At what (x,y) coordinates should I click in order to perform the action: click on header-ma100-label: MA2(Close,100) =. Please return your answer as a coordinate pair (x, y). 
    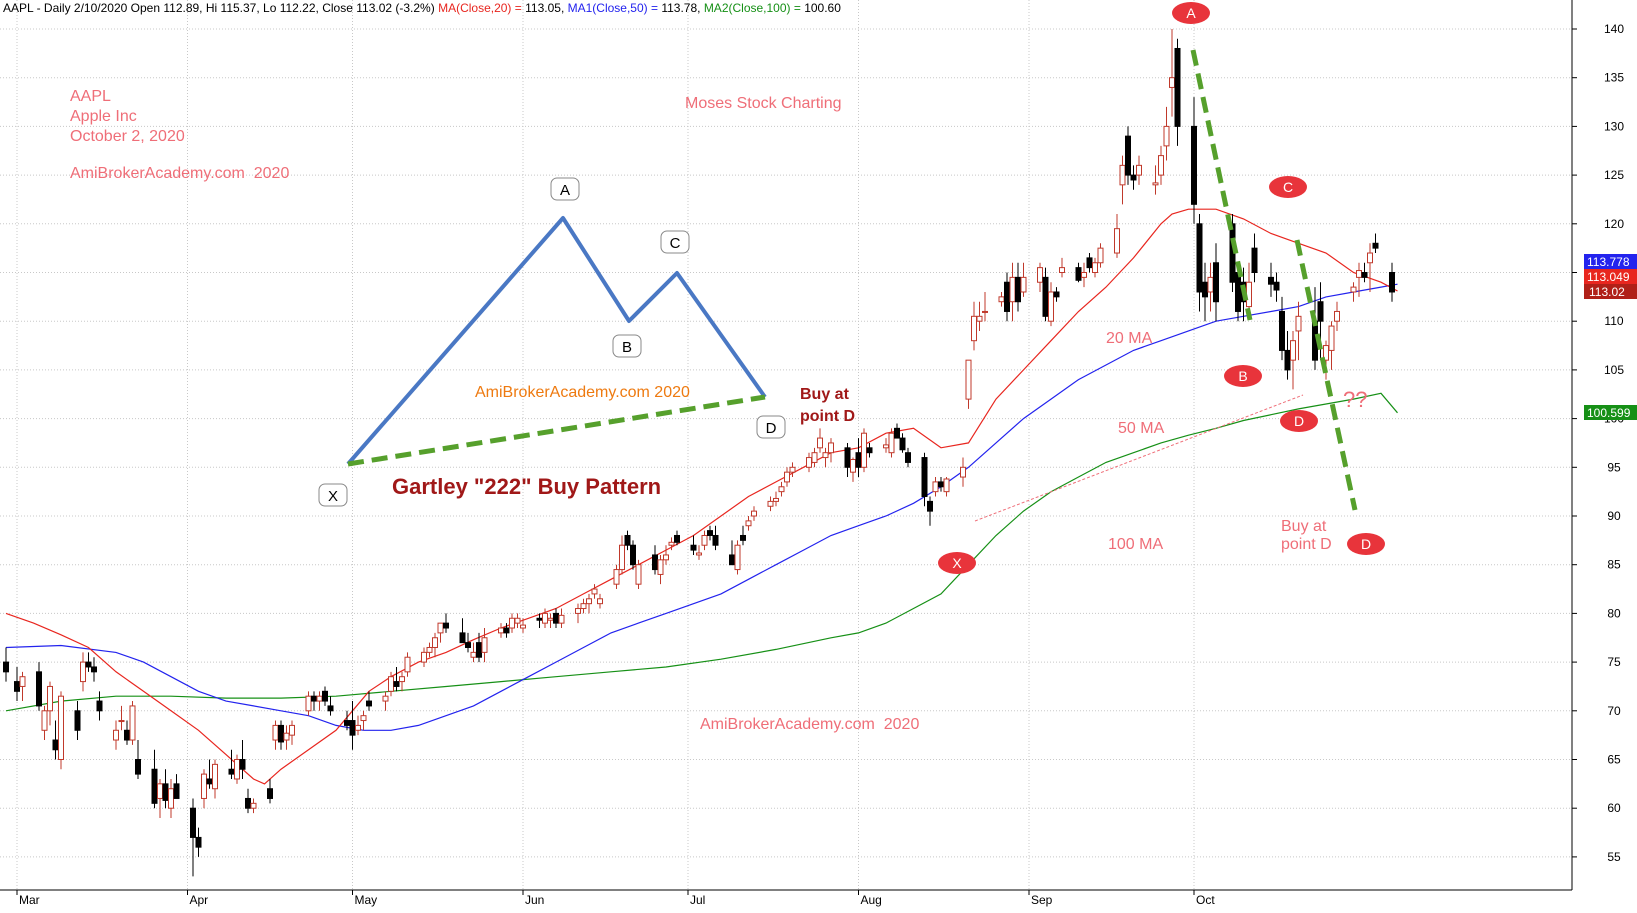
    Looking at the image, I should click on (752, 8).